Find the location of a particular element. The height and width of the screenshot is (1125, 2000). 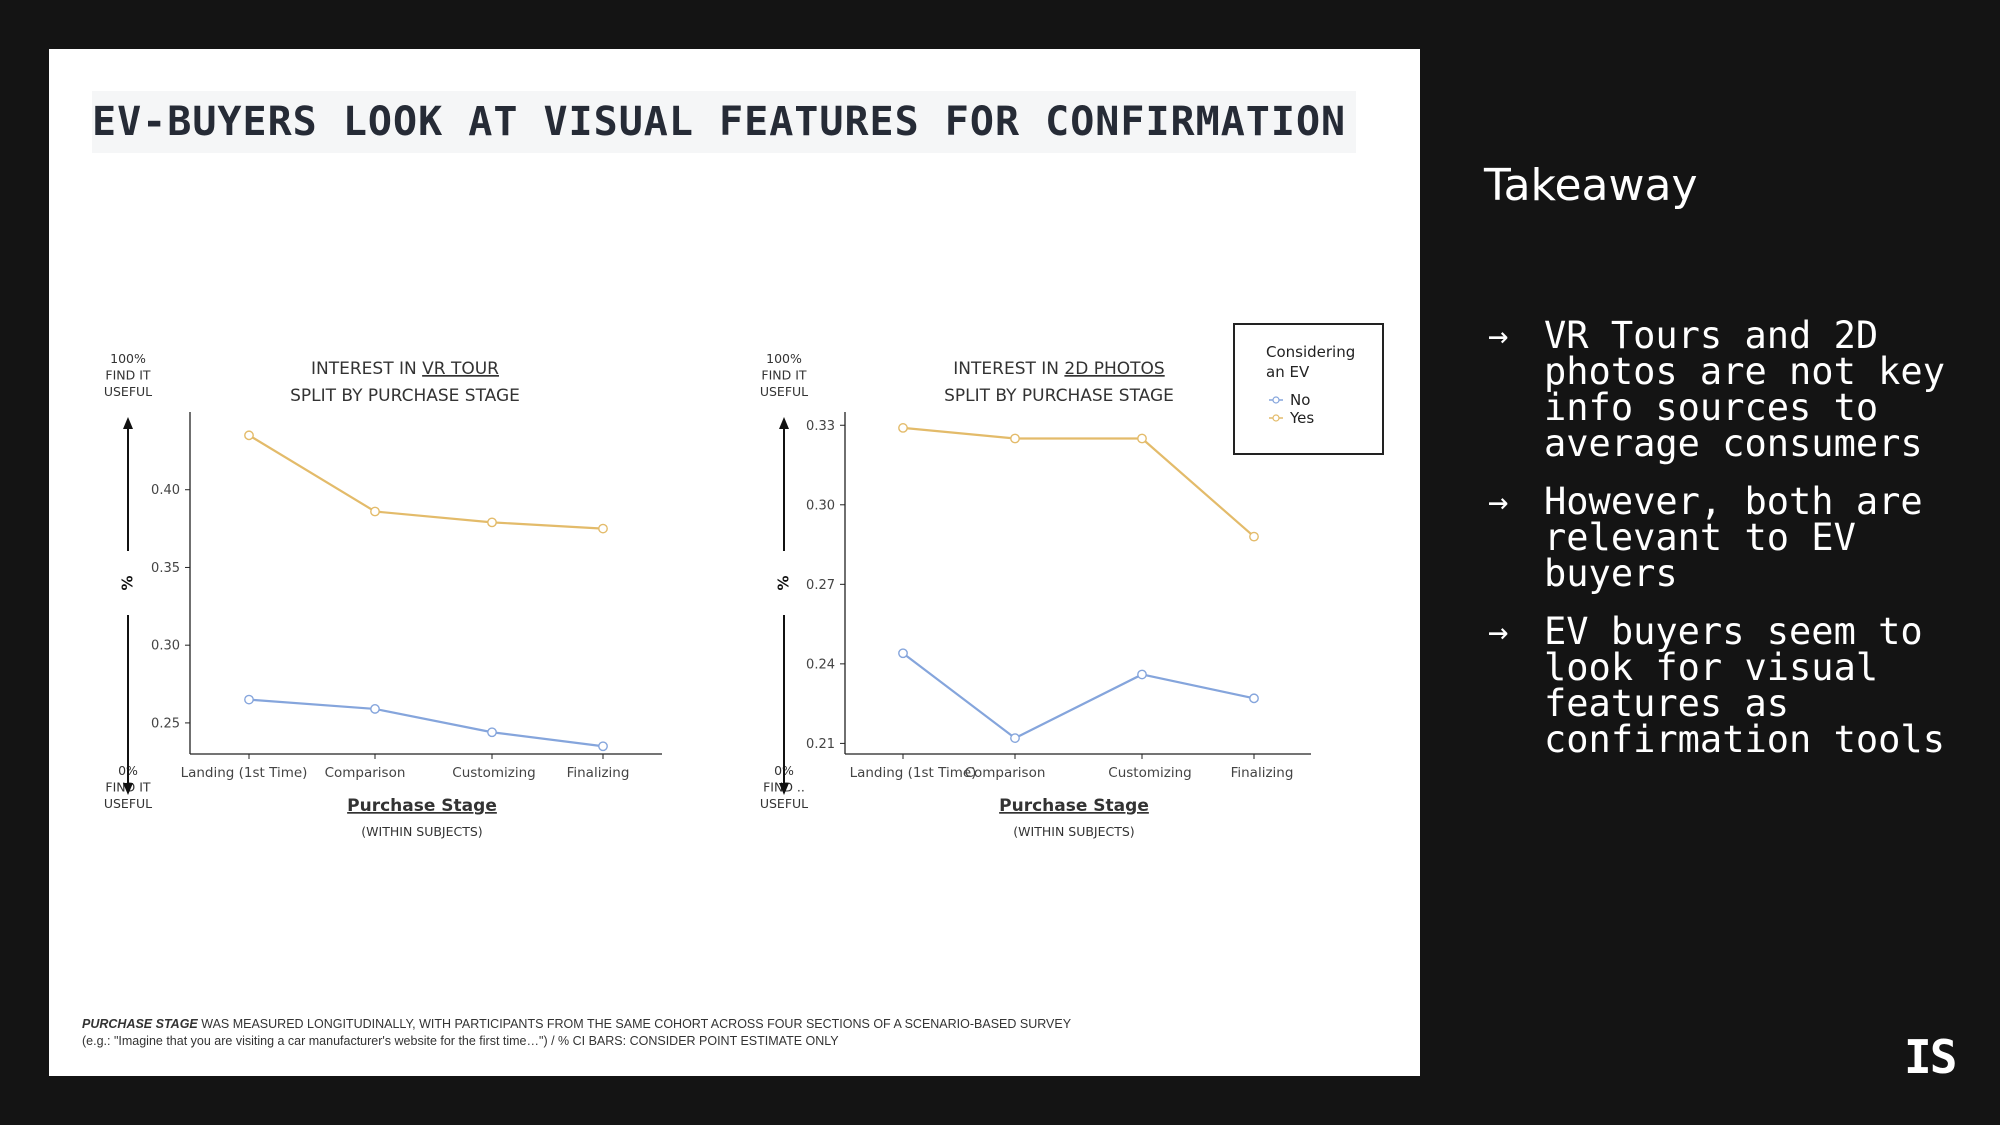

y-tick-label: 0.27 is located at coordinates (820, 585).